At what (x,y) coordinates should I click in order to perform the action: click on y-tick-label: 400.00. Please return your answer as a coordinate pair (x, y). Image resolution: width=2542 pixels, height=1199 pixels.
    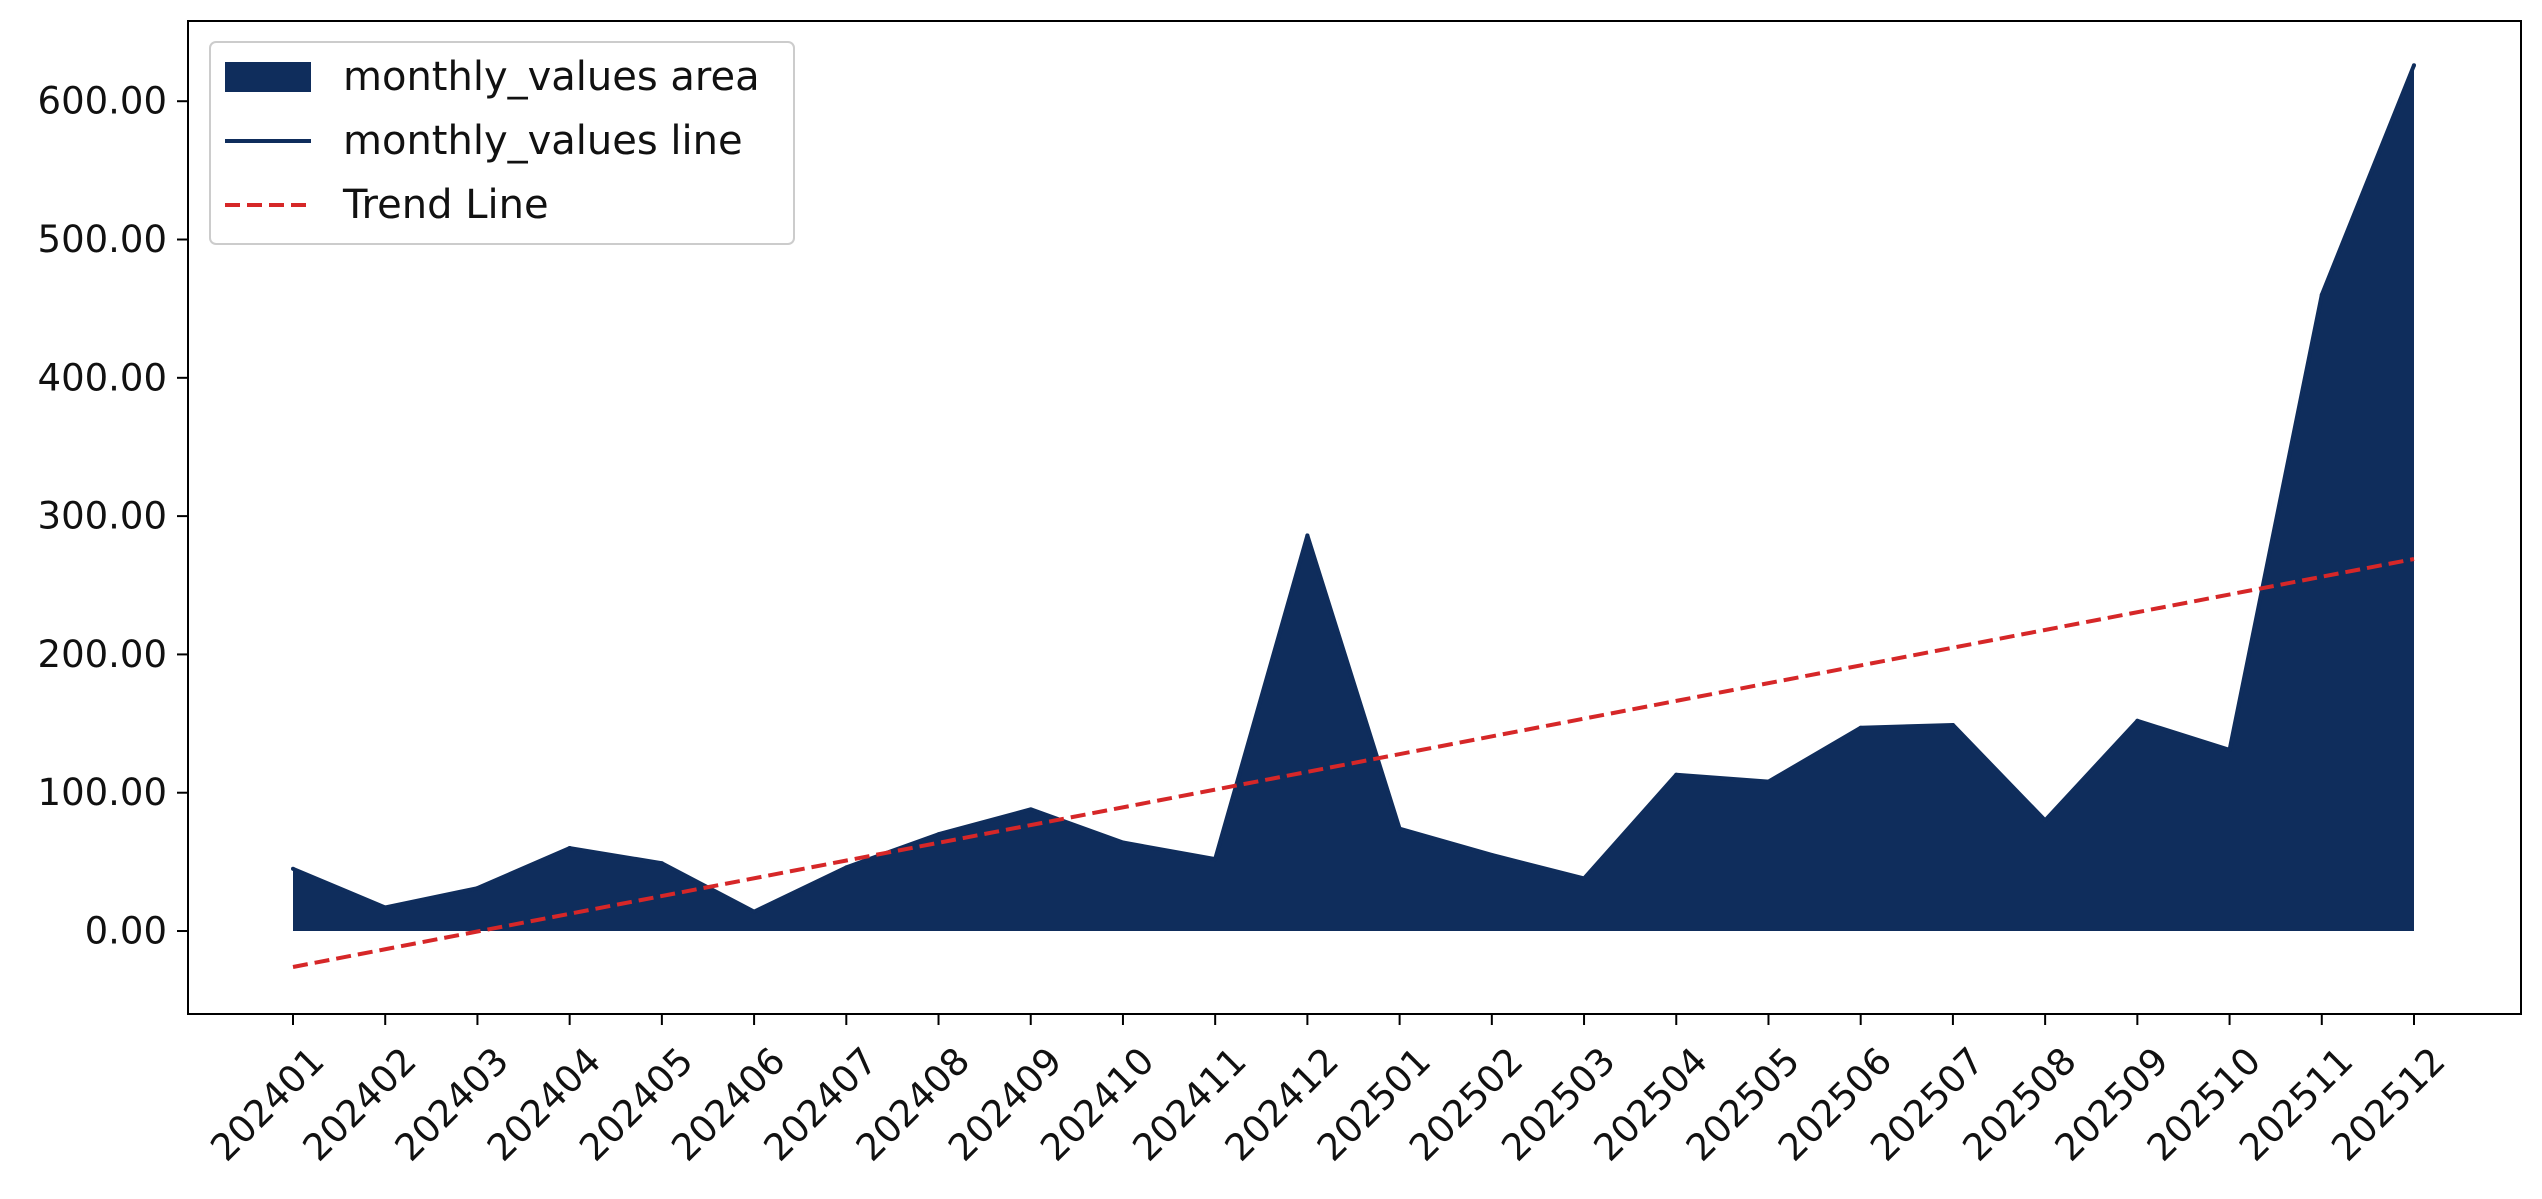
    Looking at the image, I should click on (102, 377).